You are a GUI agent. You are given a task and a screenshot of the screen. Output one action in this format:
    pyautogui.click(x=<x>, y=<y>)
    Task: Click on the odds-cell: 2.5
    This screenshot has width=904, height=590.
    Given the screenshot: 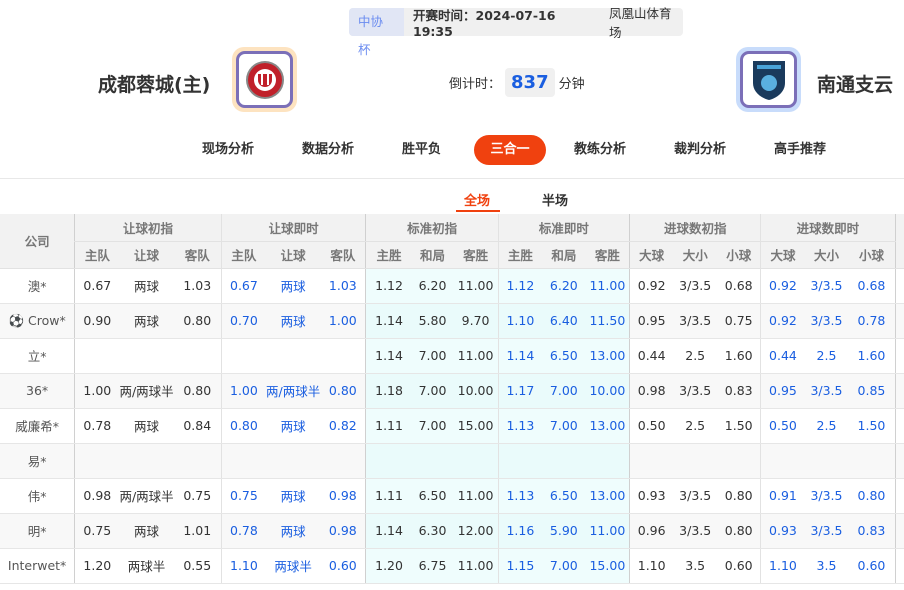 What is the action you would take?
    pyautogui.click(x=695, y=426)
    